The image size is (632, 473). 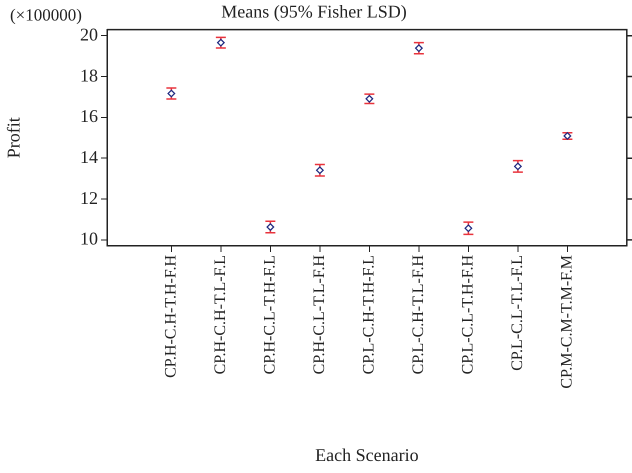 What do you see at coordinates (314, 12) in the screenshot?
I see `chart-title: Means (95% Fisher LSD)` at bounding box center [314, 12].